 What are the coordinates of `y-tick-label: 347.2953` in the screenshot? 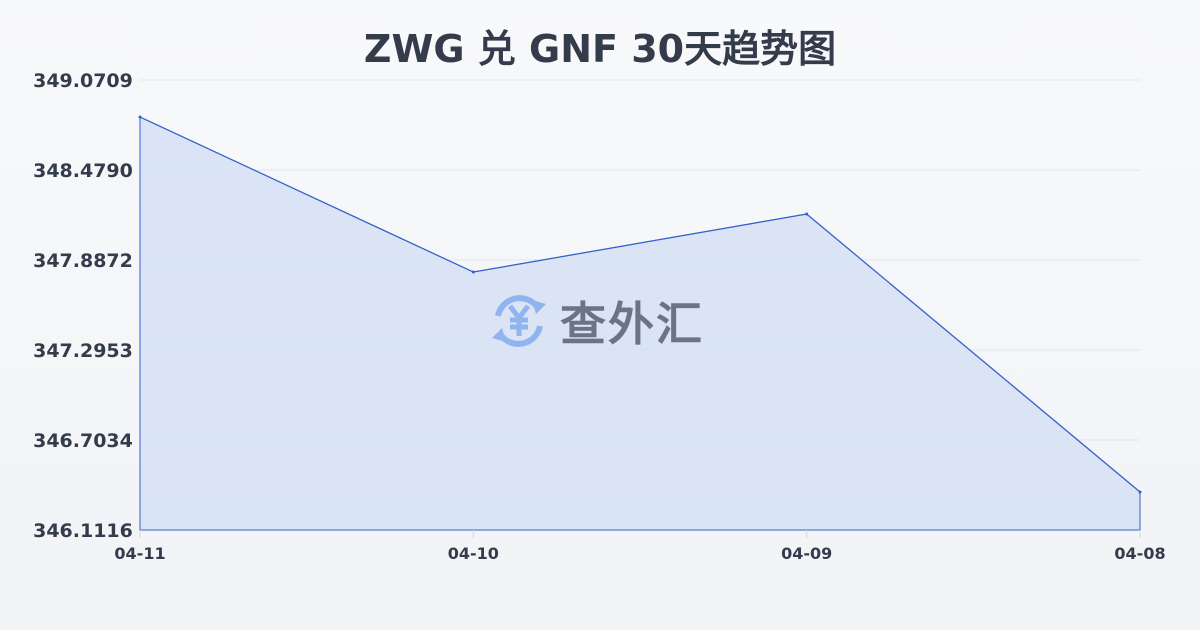 It's located at (83, 351).